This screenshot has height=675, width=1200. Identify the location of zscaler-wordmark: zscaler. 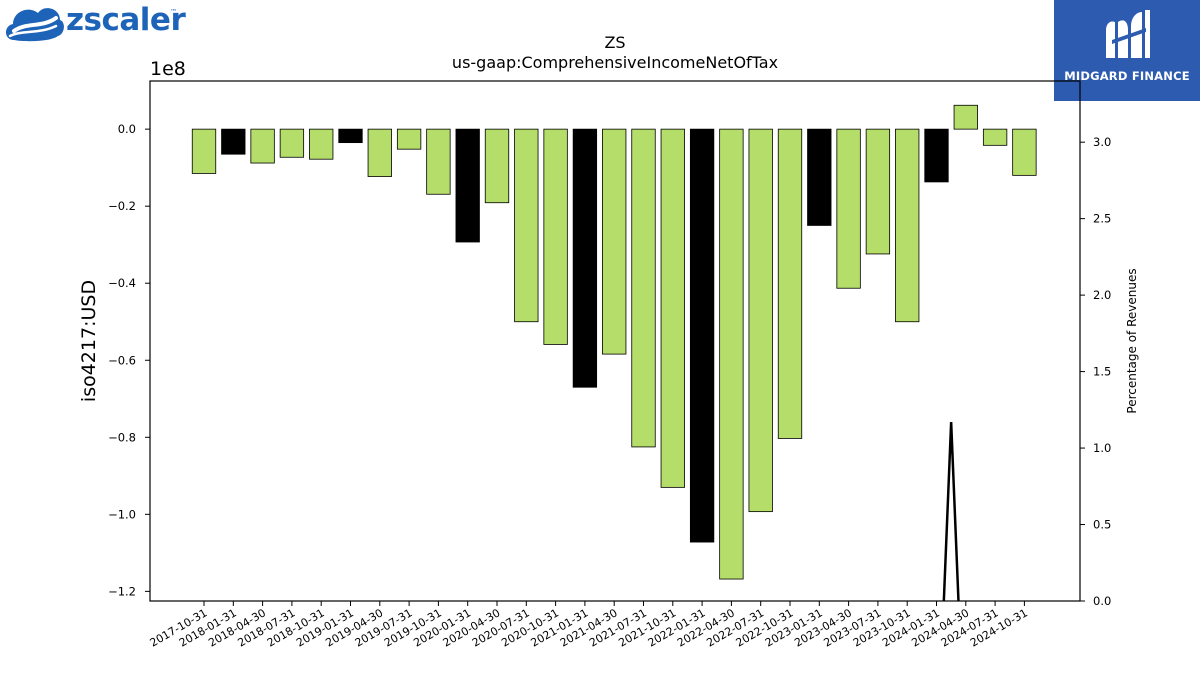
(126, 20).